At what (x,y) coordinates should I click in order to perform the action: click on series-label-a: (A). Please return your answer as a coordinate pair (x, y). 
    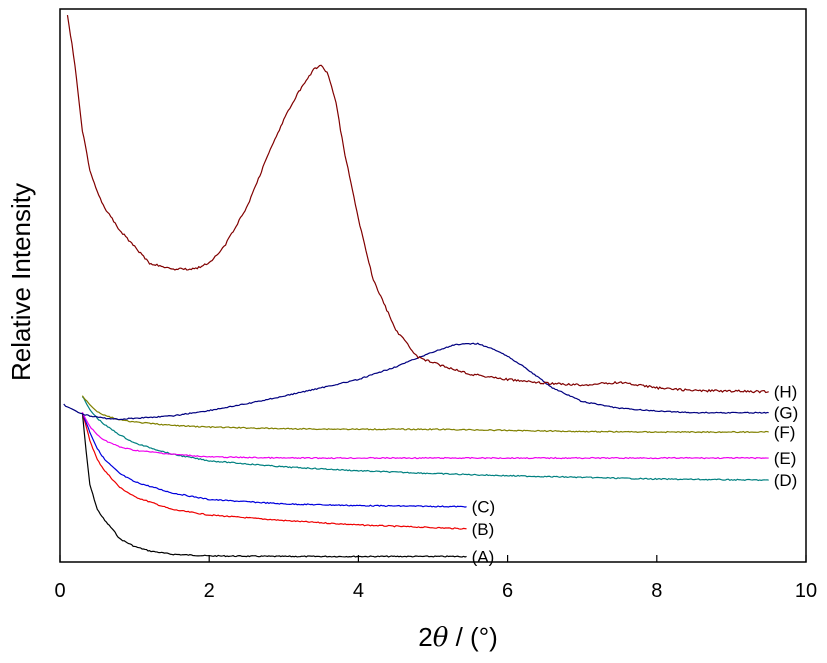
    Looking at the image, I should click on (483, 556).